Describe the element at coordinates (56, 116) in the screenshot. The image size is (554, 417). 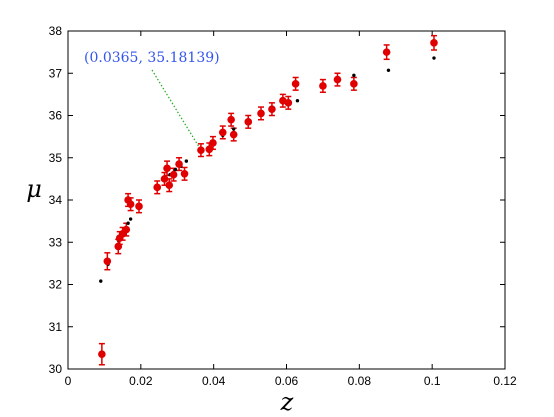
I see `y-tick-label: 36` at that location.